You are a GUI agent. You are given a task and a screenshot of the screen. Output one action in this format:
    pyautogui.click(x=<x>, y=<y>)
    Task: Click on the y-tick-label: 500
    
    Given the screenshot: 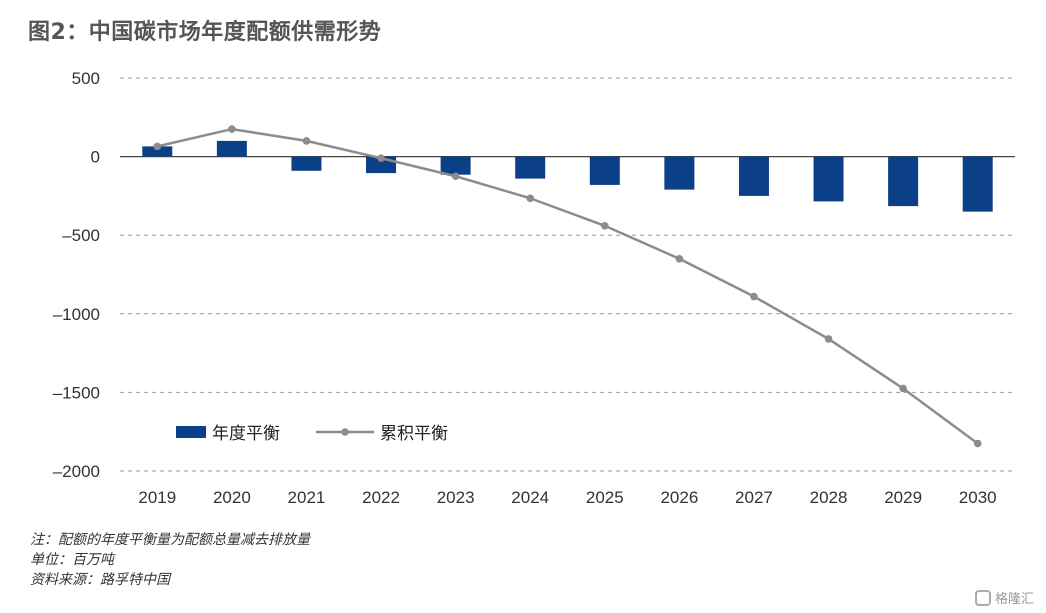 What is the action you would take?
    pyautogui.click(x=86, y=78)
    